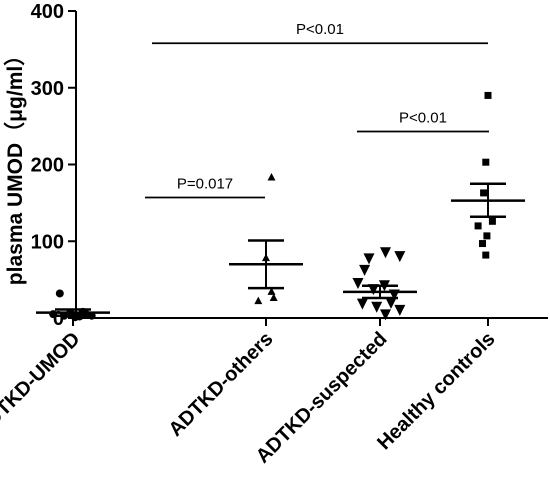  I want to click on y-tick-label: 100, so click(47, 242).